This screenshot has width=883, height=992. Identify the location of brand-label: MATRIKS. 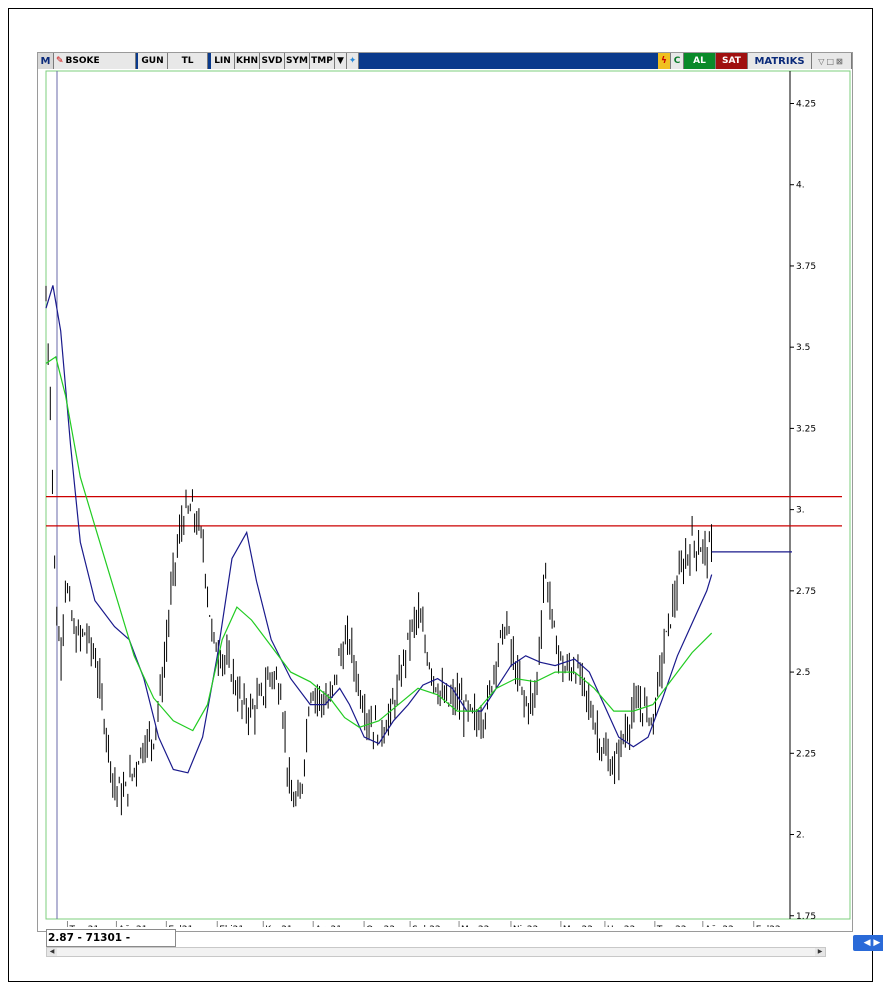
(780, 61).